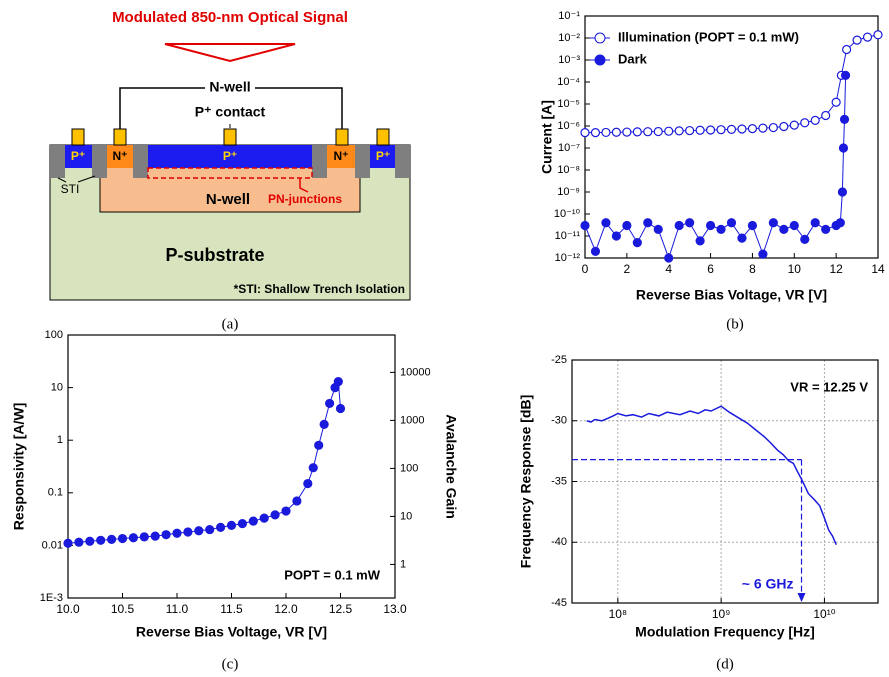 This screenshot has height=677, width=889. I want to click on y-axis-label: Responsivity [A/W], so click(19, 467).